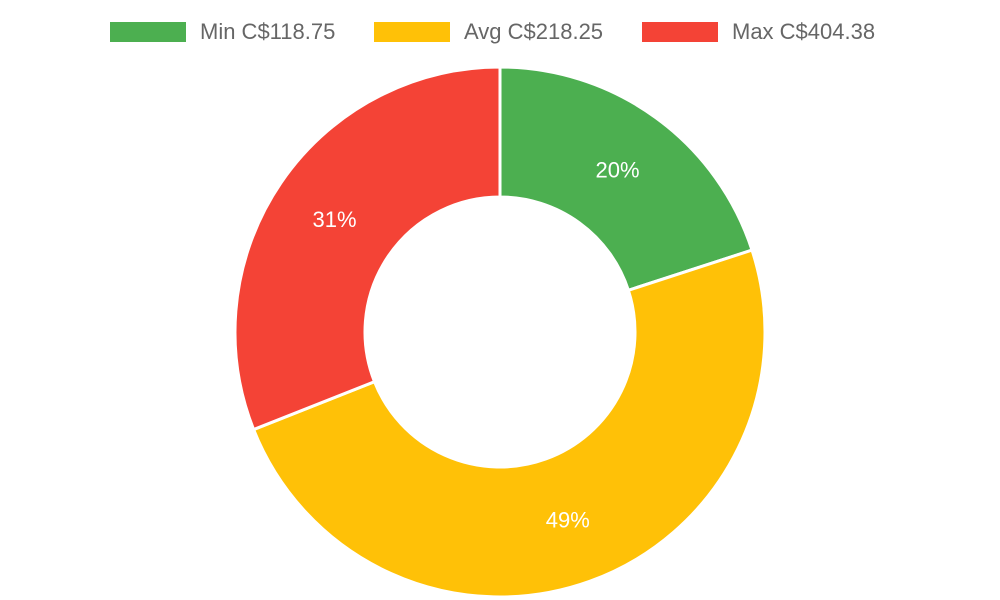  I want to click on legend-label-max: Max C$404.38, so click(804, 31).